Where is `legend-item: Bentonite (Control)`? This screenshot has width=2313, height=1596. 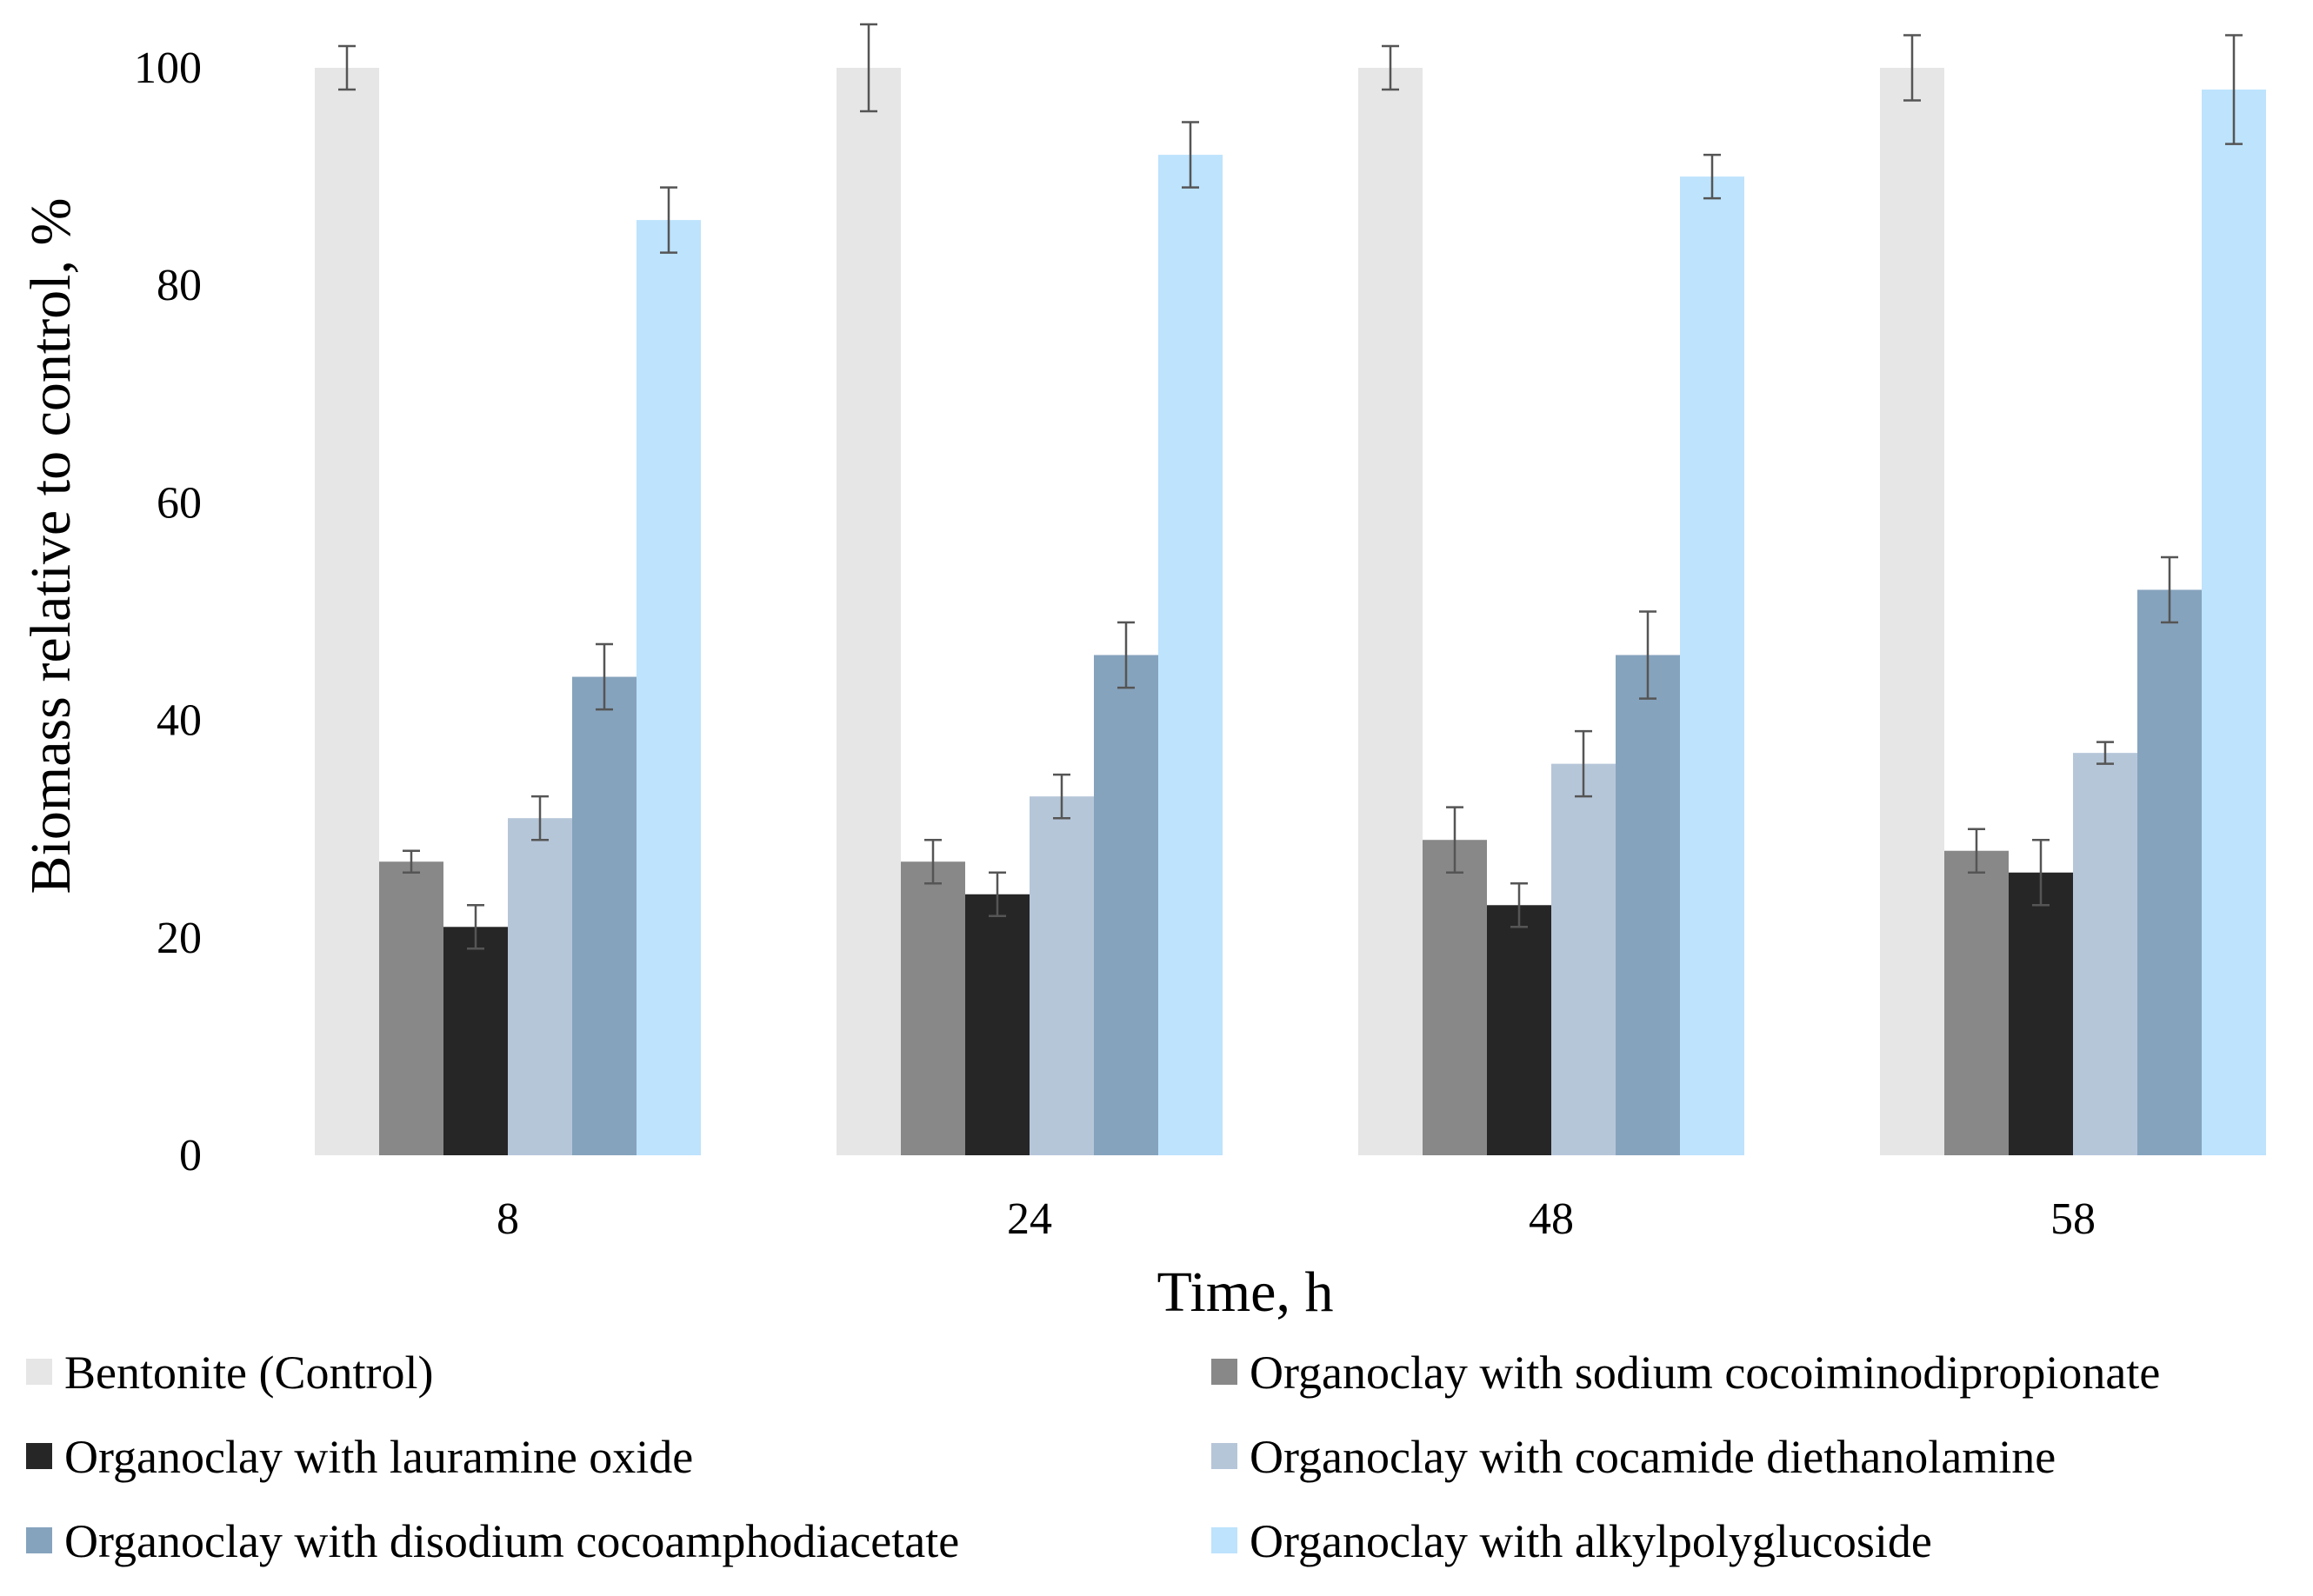
legend-item: Bentonite (Control) is located at coordinates (229, 1373).